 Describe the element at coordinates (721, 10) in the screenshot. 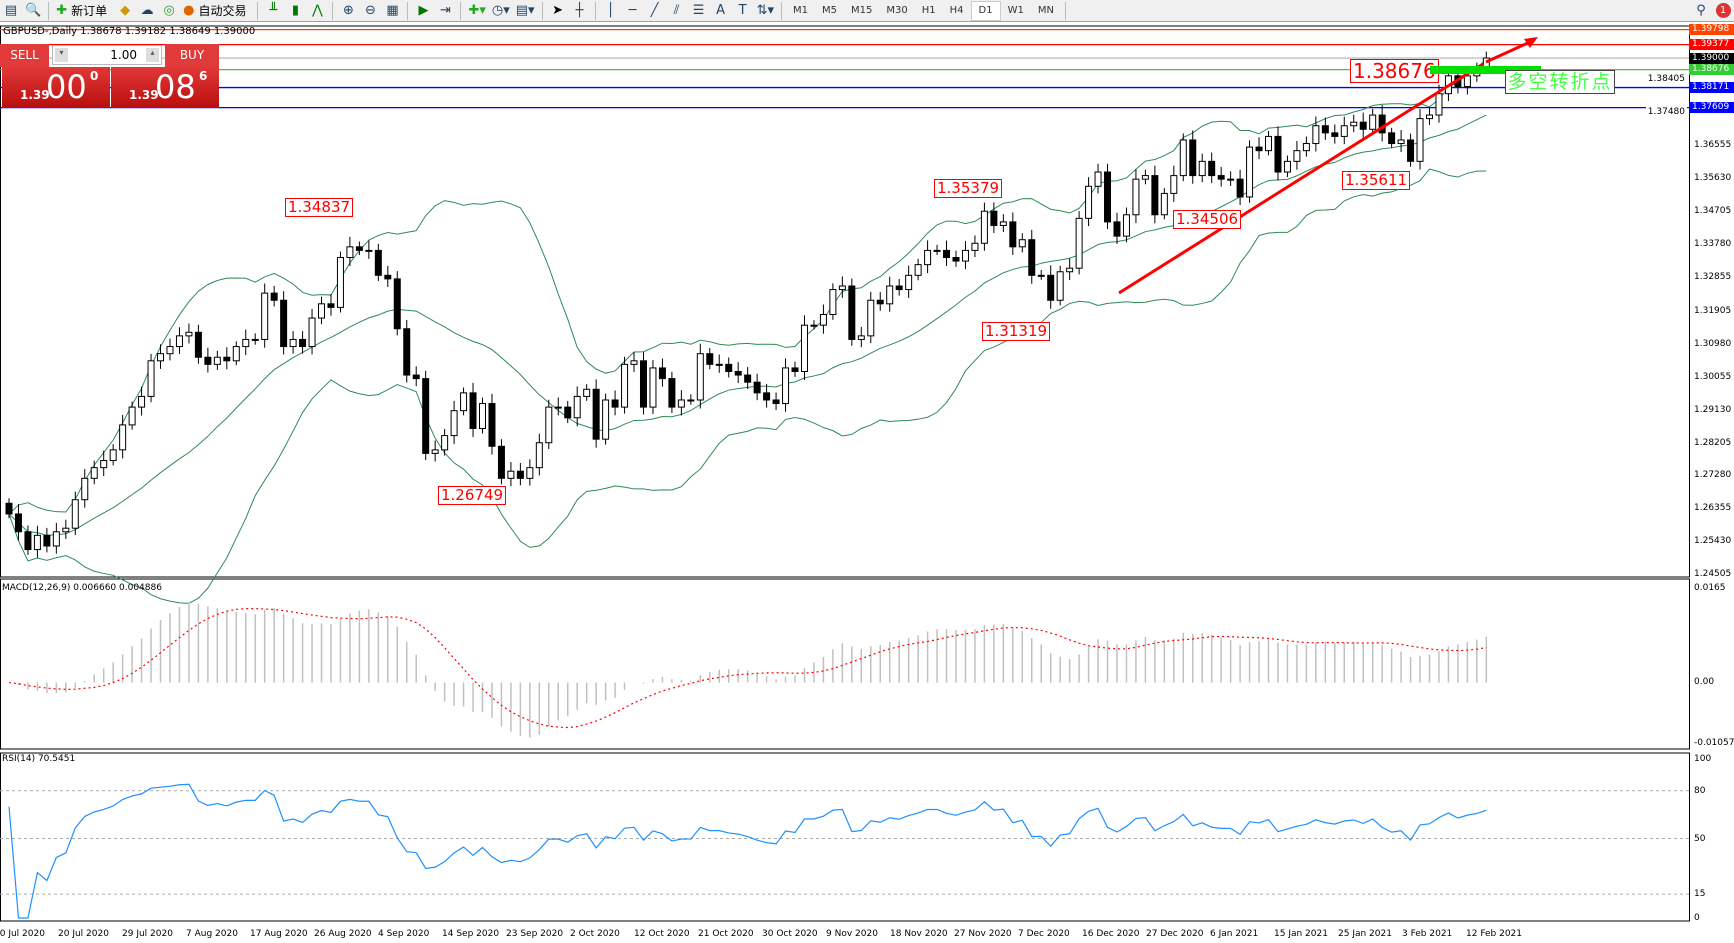

I see `text-icon: A` at that location.